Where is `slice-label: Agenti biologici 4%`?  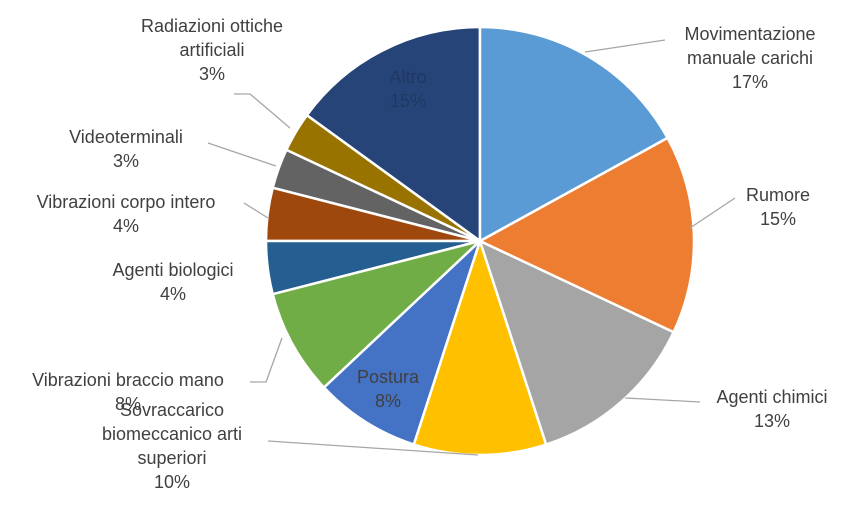 slice-label: Agenti biologici 4% is located at coordinates (173, 282).